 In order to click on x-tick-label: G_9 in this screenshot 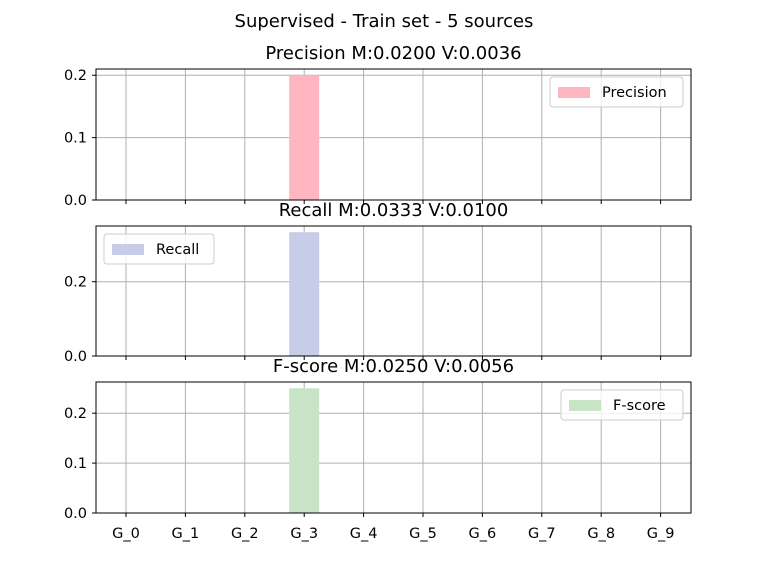, I will do `click(661, 534)`.